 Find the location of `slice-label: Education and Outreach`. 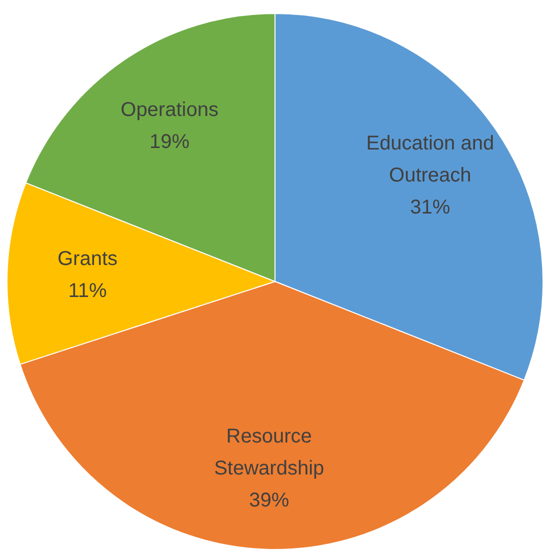

slice-label: Education and Outreach is located at coordinates (430, 159).